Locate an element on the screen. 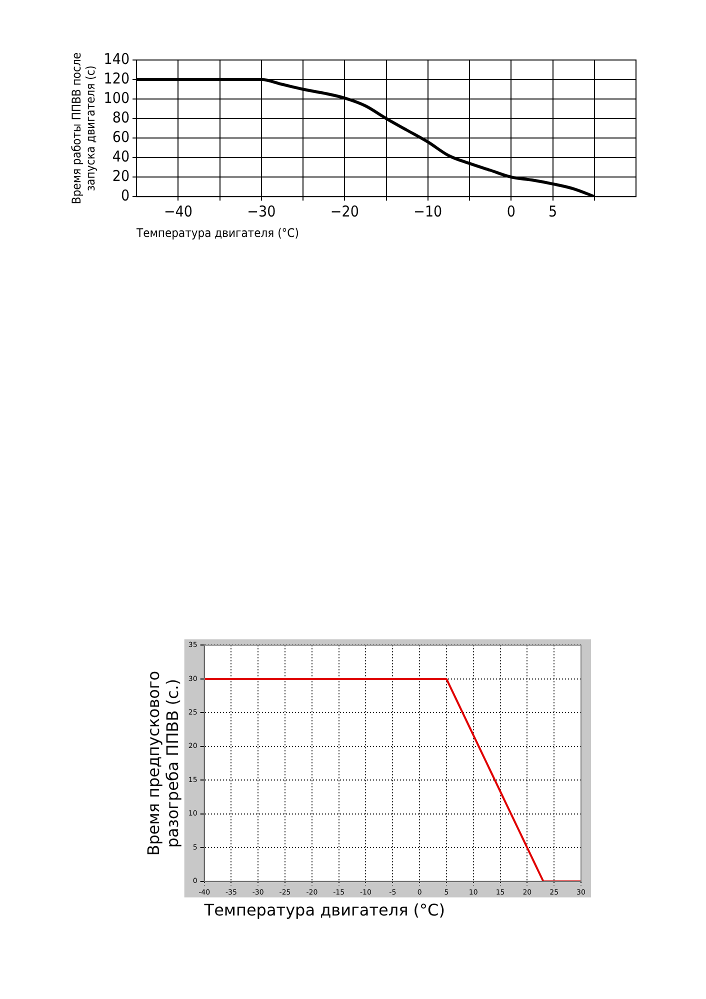  y-tick-label: 140 is located at coordinates (117, 59).